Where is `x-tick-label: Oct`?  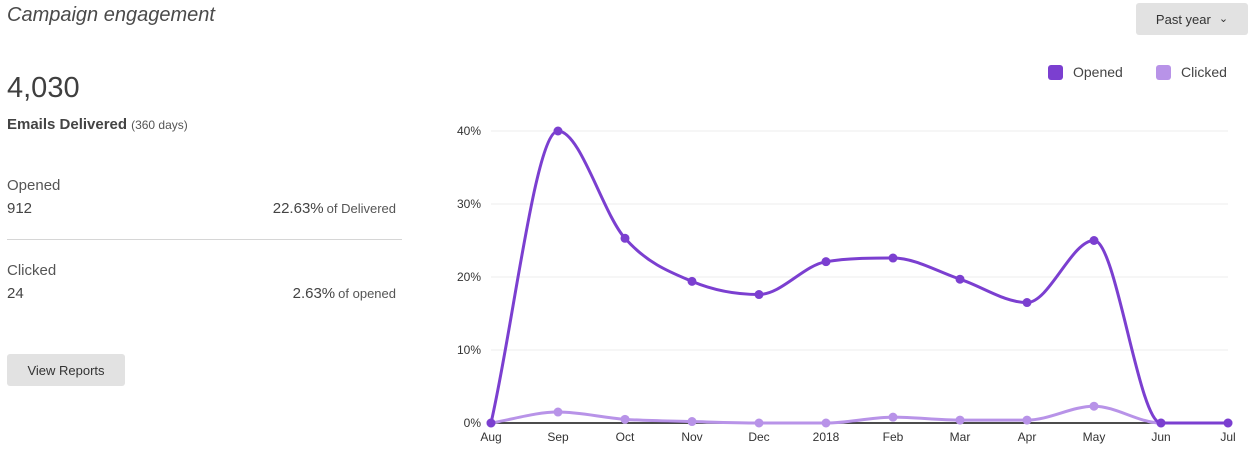
x-tick-label: Oct is located at coordinates (625, 437).